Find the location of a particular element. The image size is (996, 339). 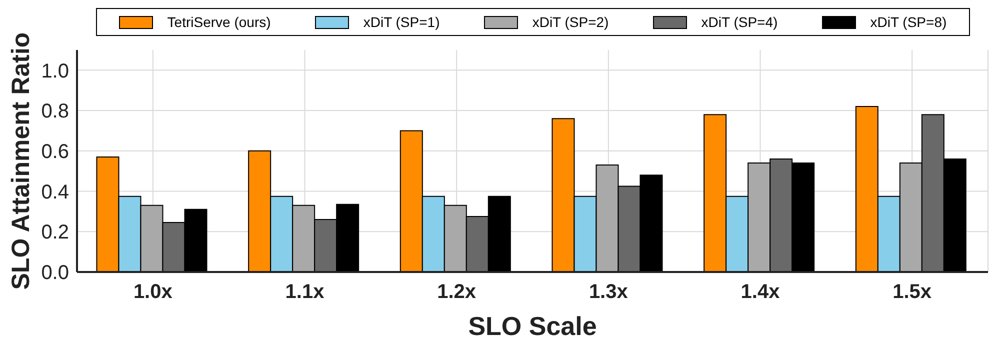

legend-label: xDiT (SP=8) is located at coordinates (908, 22).